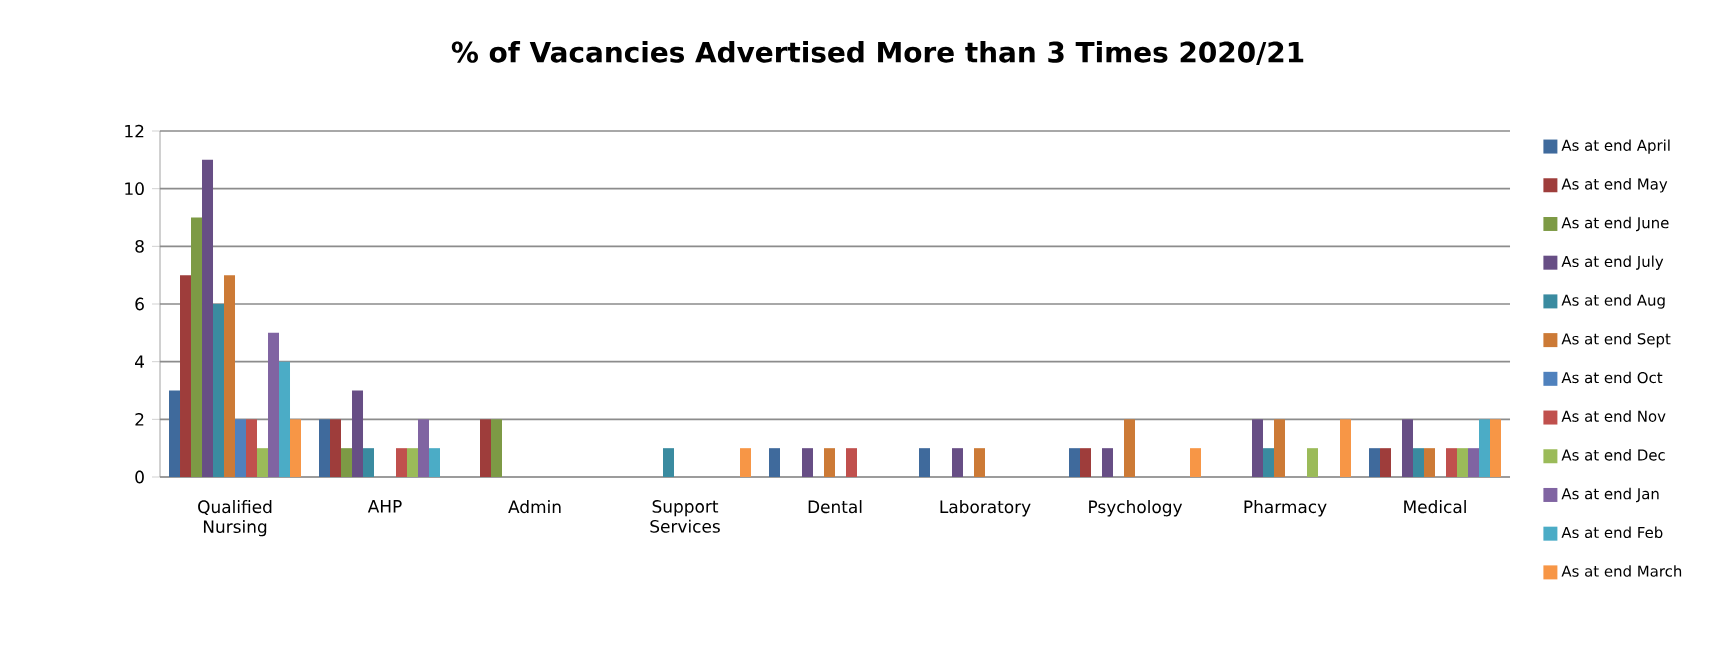 This screenshot has width=1733, height=652. Describe the element at coordinates (1612, 377) in the screenshot. I see `legend-label: As at end Oct` at that location.